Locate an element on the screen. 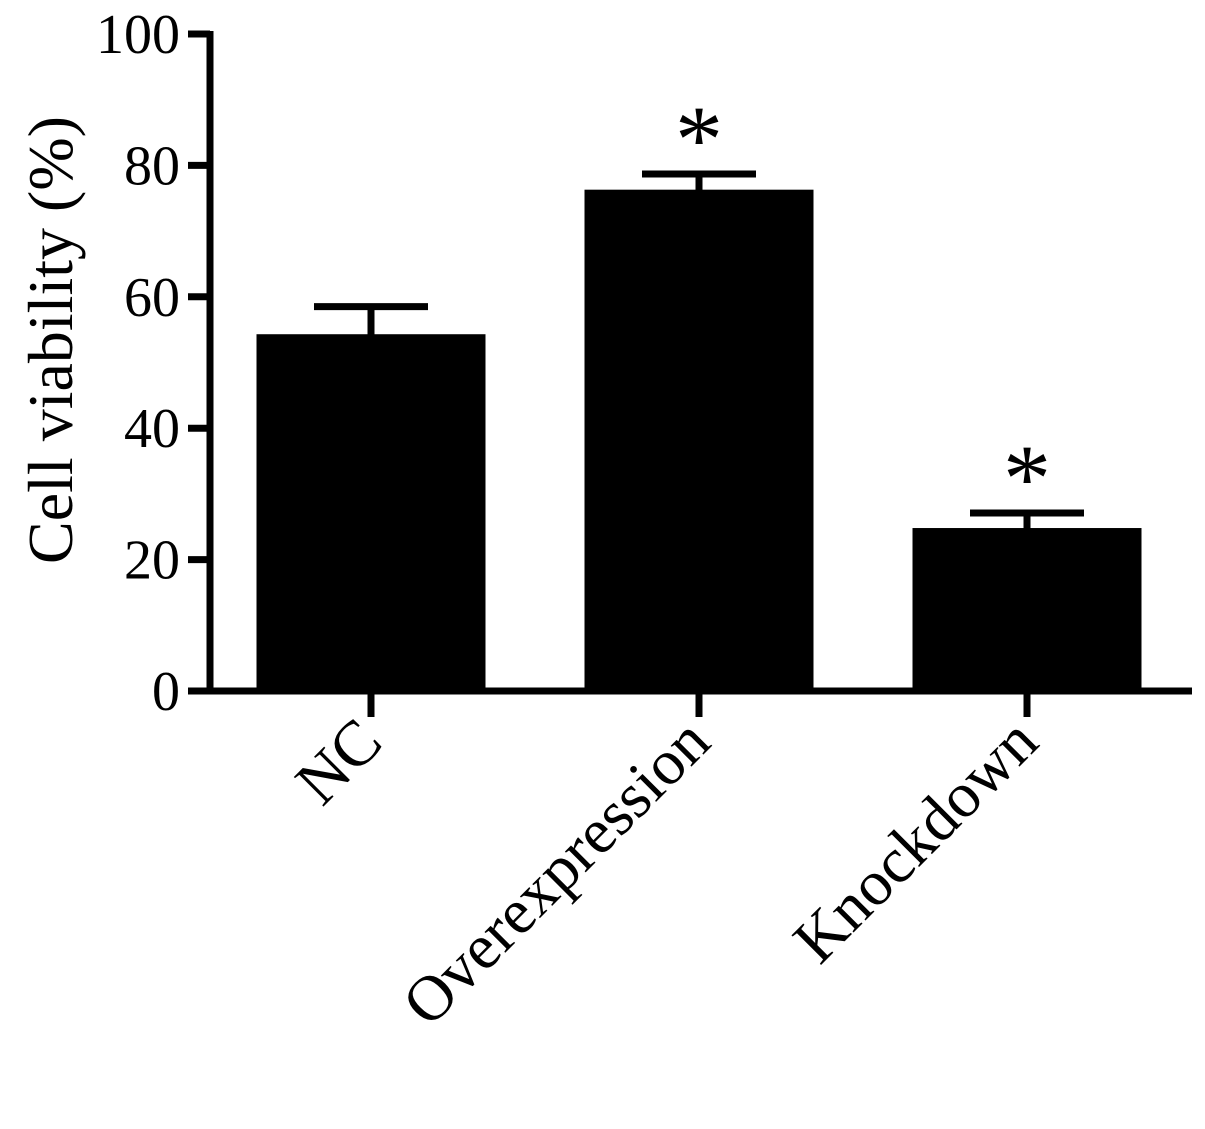 The width and height of the screenshot is (1205, 1129). y-tick-label: 60 is located at coordinates (152, 298).